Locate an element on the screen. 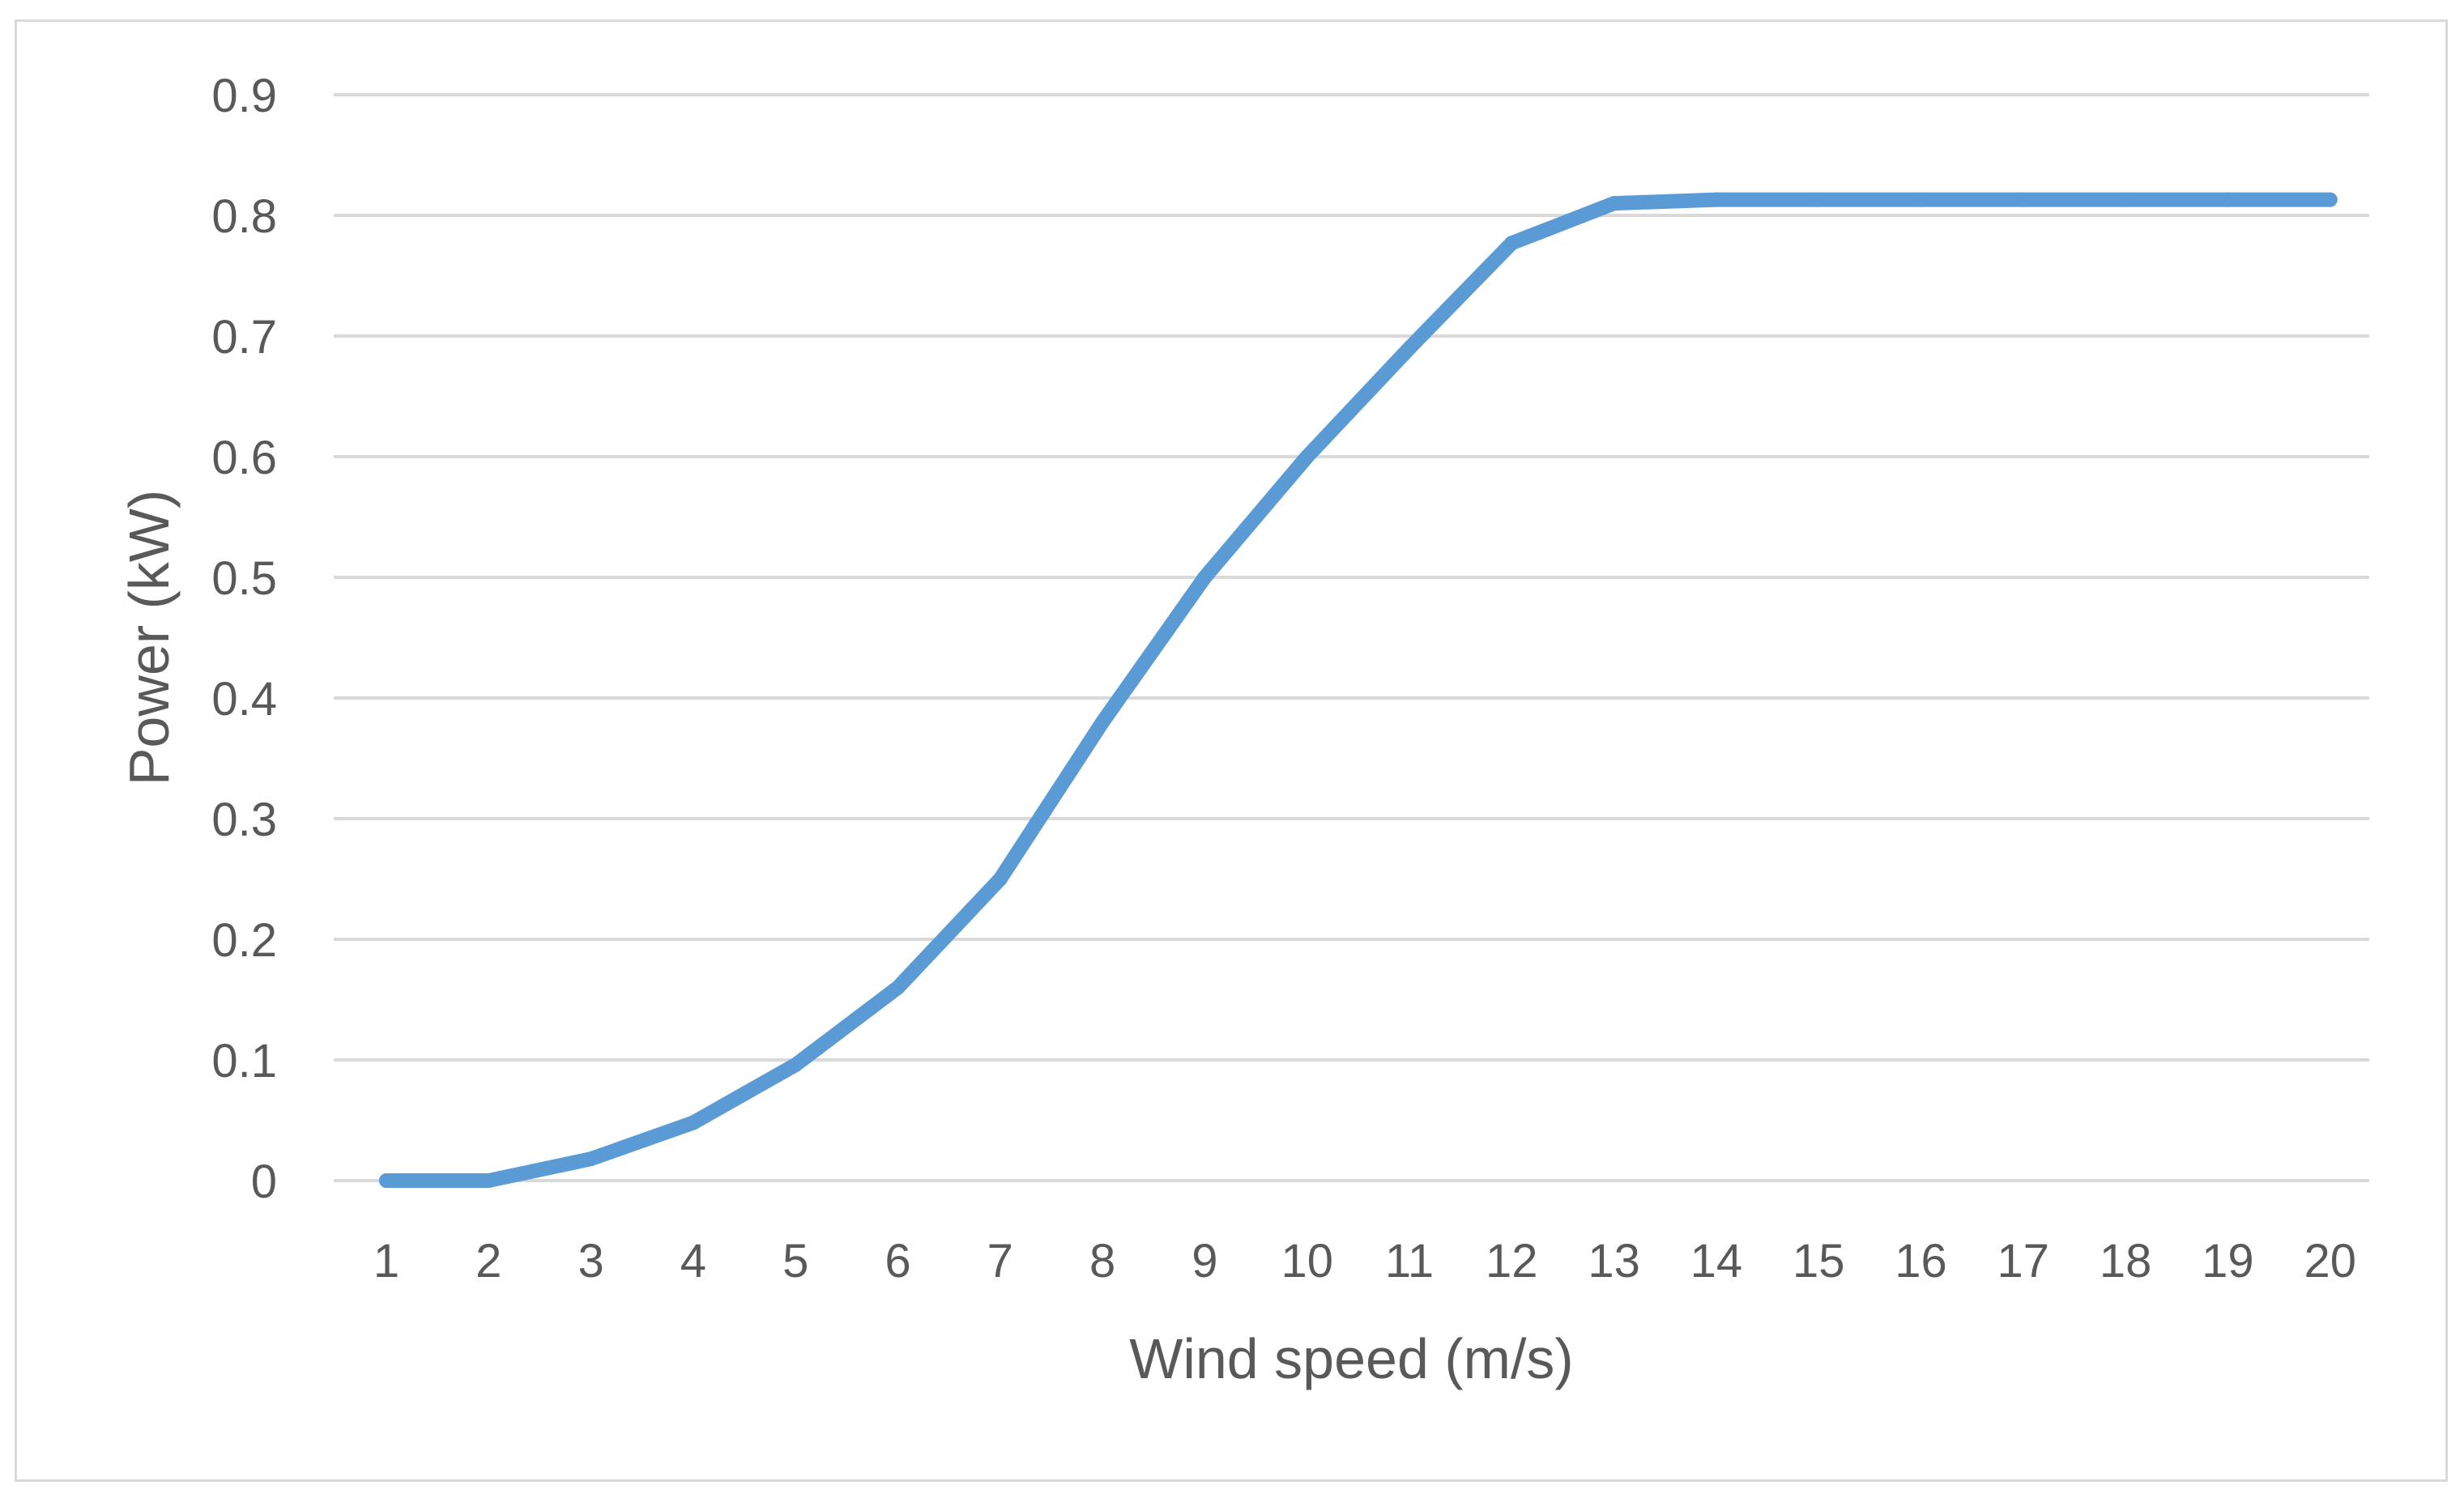 The image size is (2464, 1498). x-tick-label: 6 is located at coordinates (897, 1261).